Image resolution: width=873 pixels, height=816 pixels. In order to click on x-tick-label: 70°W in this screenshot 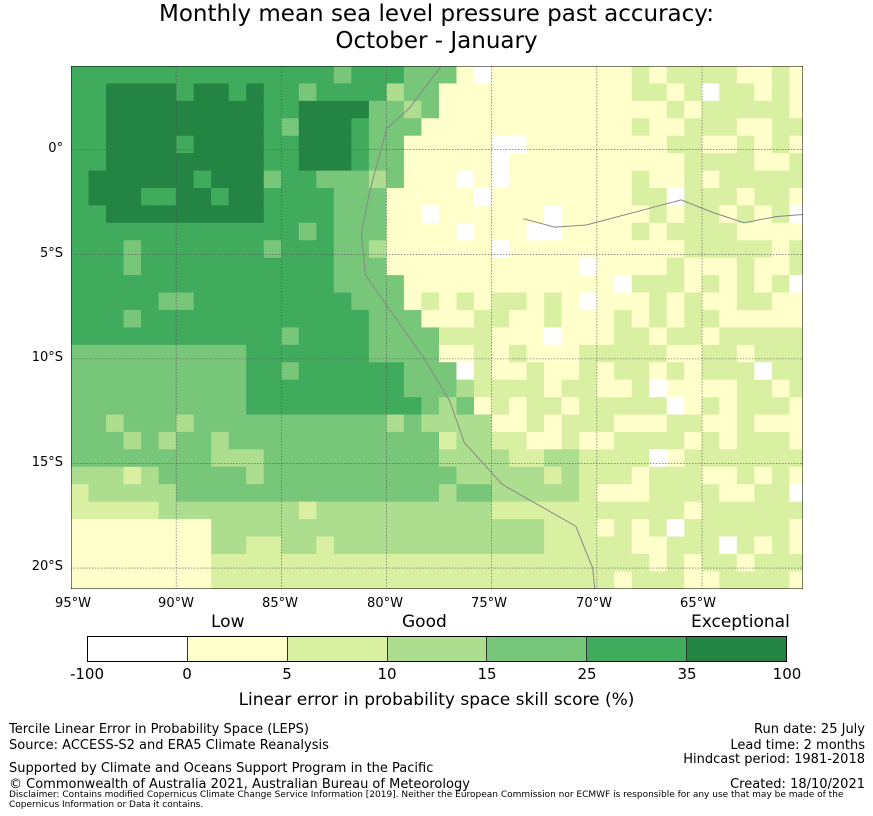, I will do `click(594, 603)`.